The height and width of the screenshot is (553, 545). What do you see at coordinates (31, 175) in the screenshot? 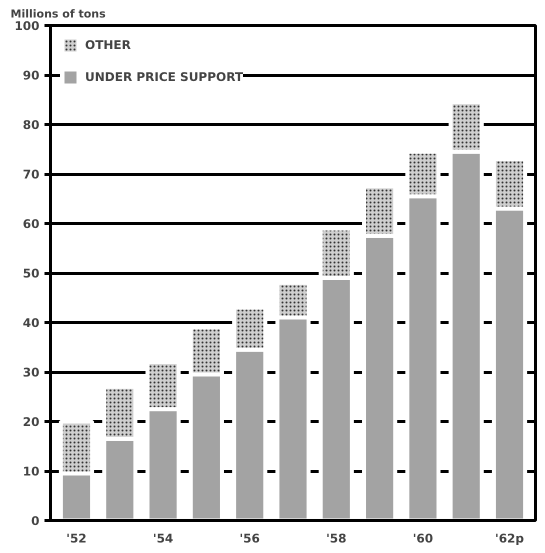
I see `y-tick-label: 70` at bounding box center [31, 175].